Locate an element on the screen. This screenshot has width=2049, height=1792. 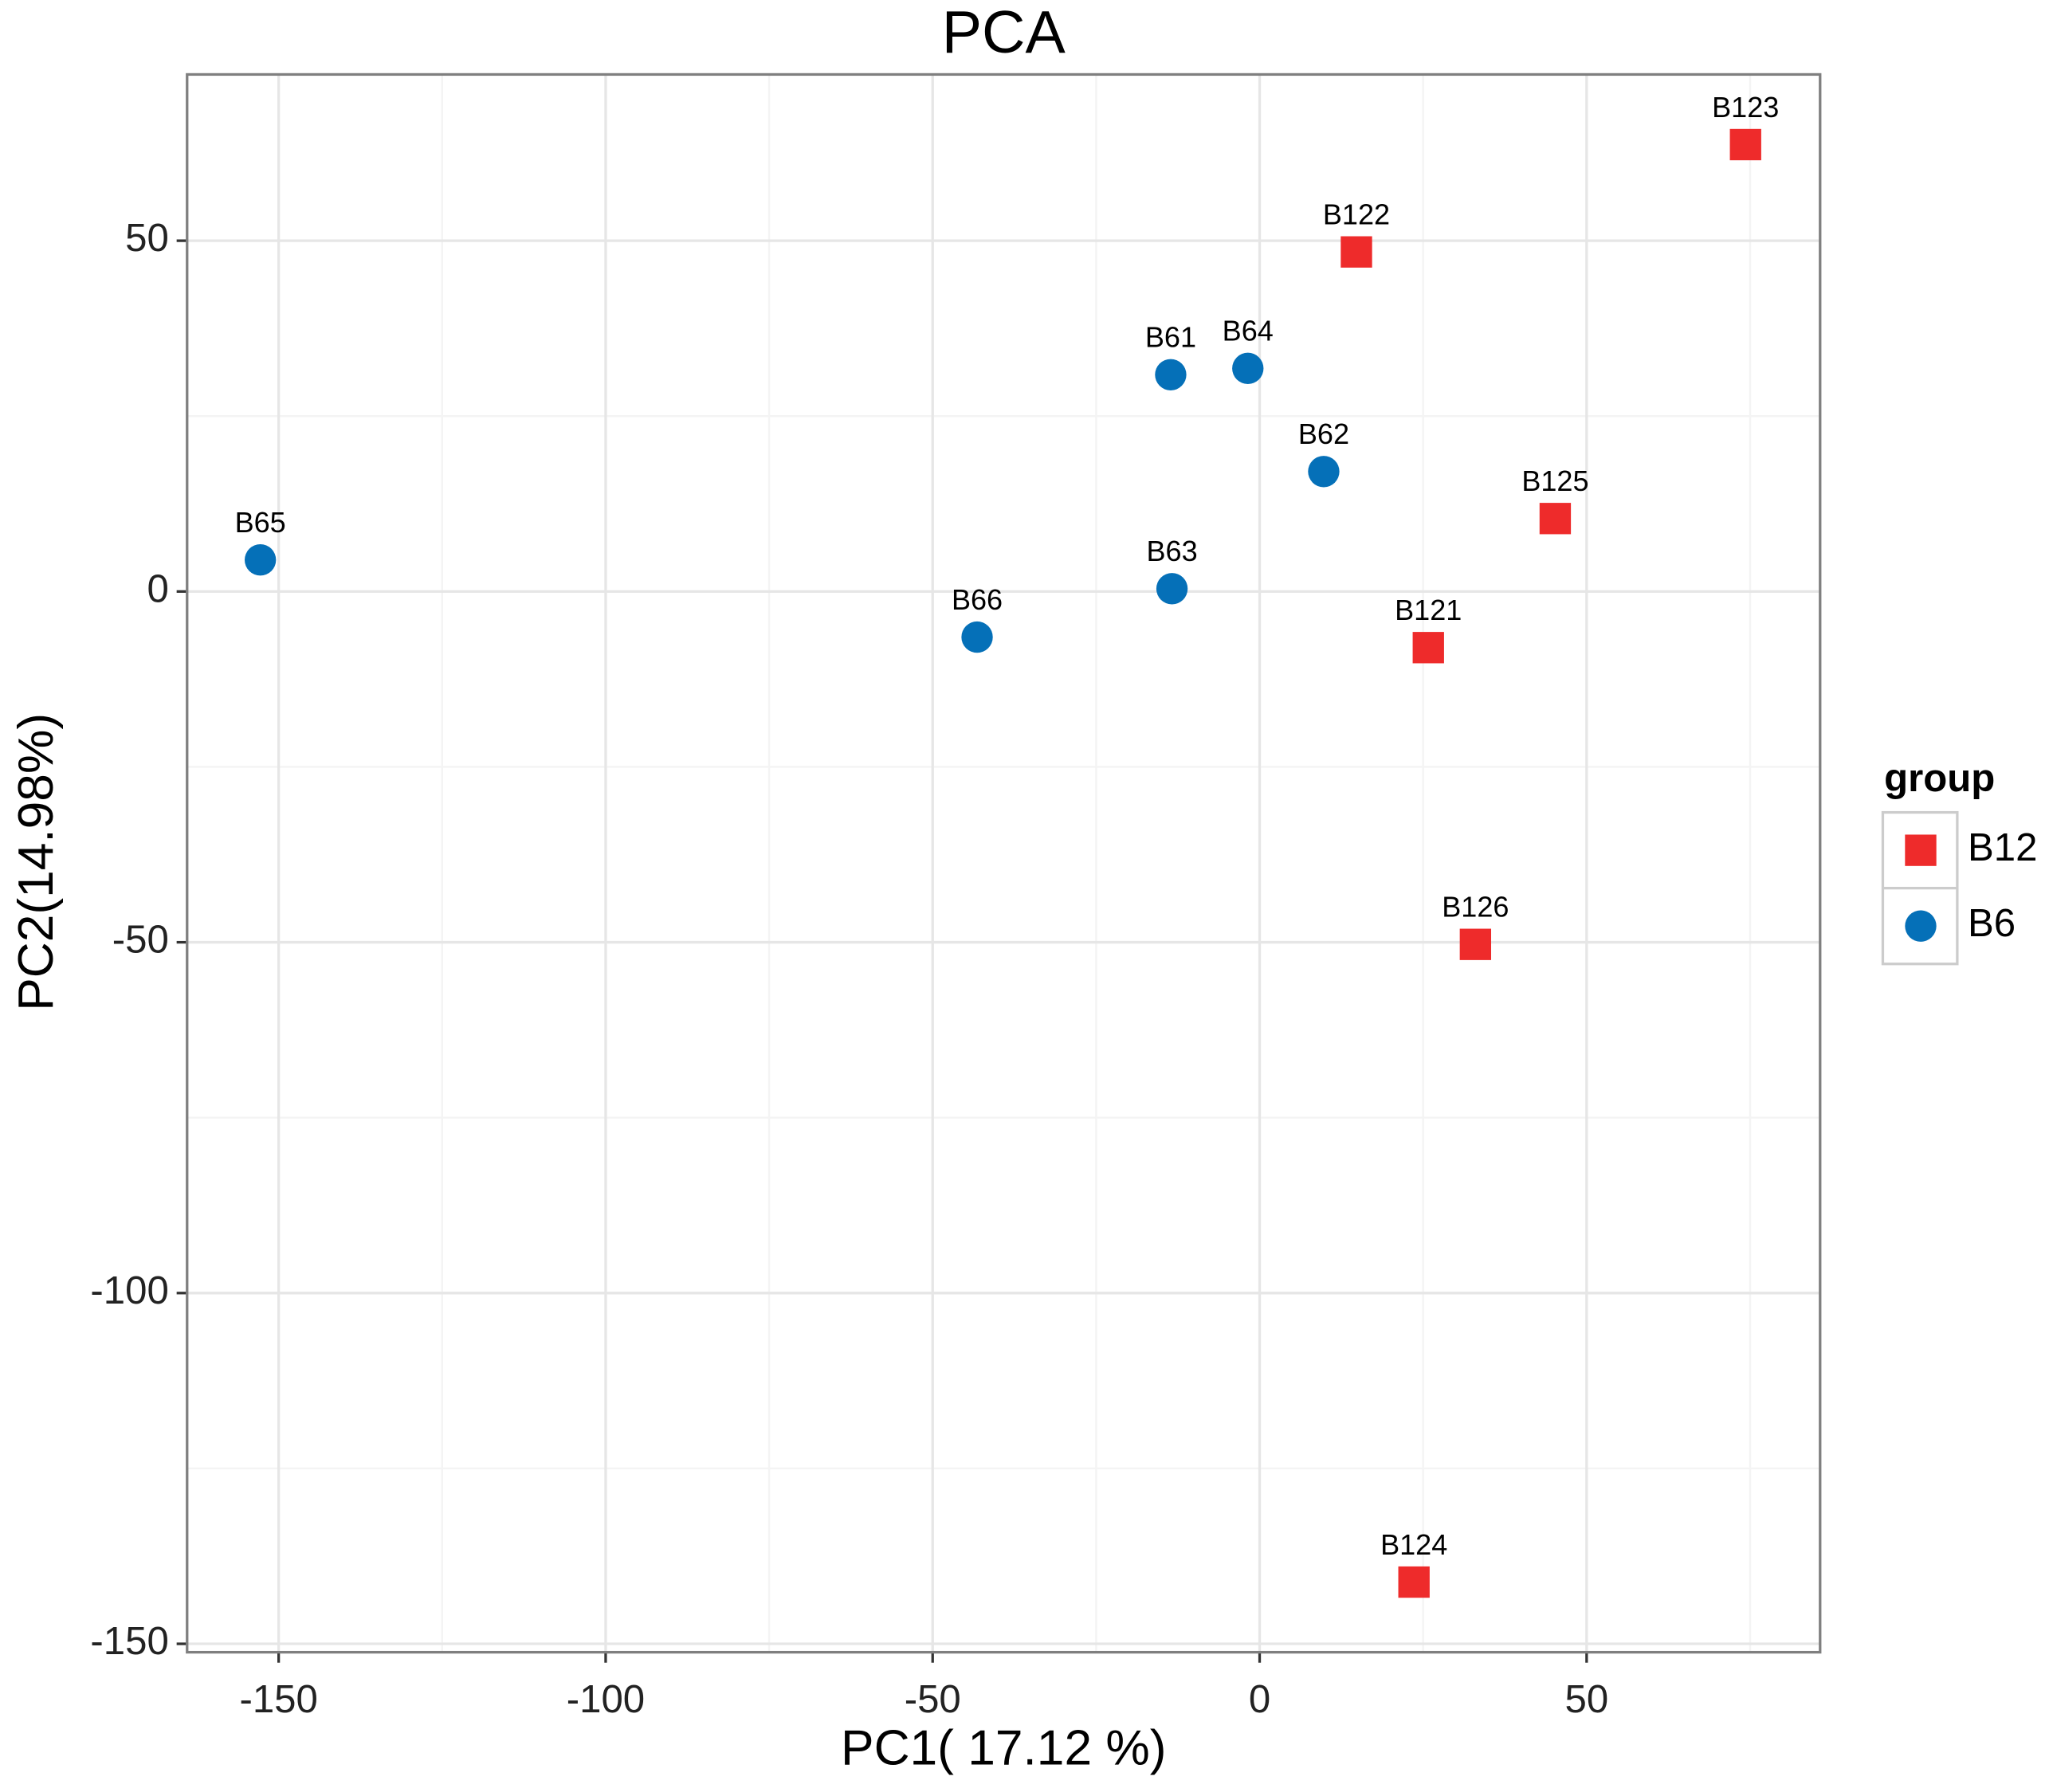
point-label: B66 is located at coordinates (977, 599).